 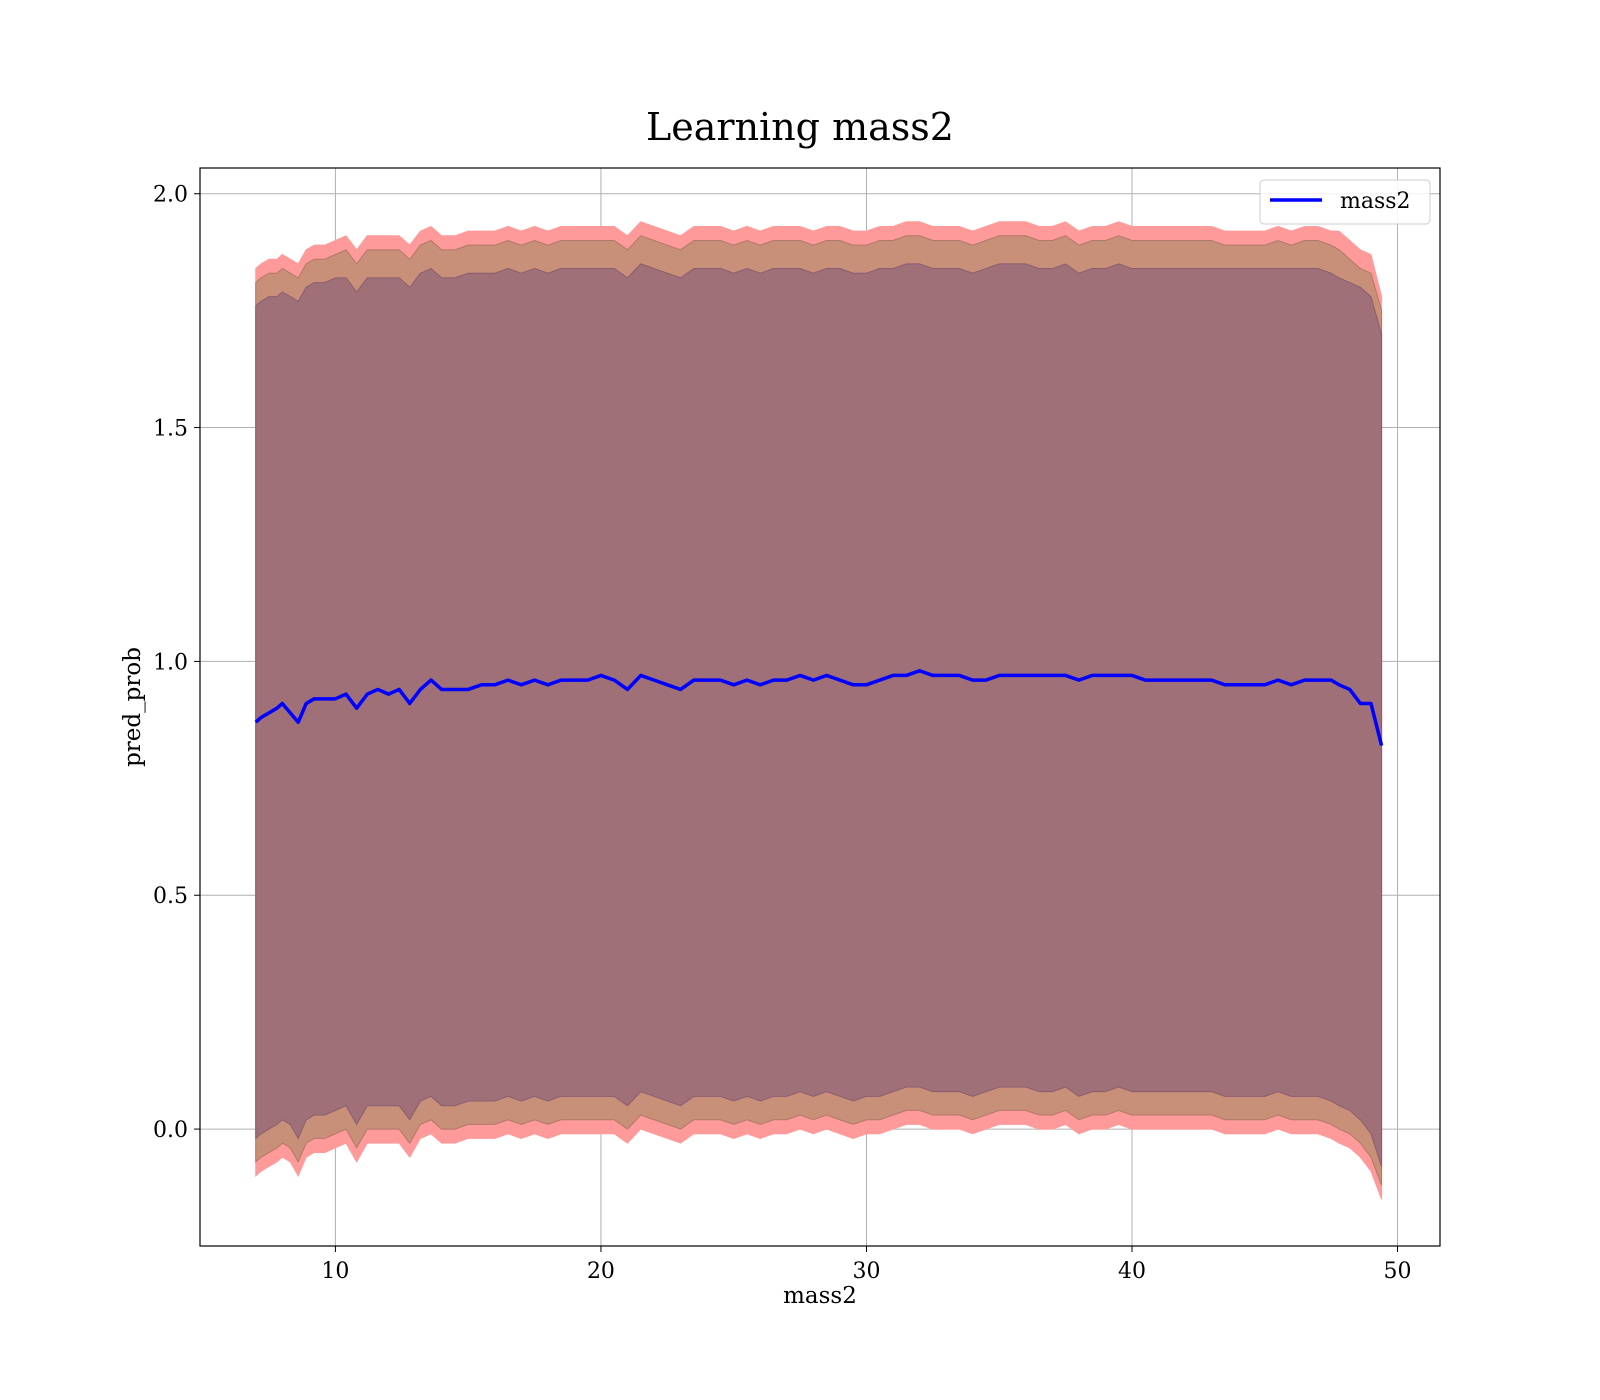 I want to click on x-tick-label: 20, so click(x=601, y=1271).